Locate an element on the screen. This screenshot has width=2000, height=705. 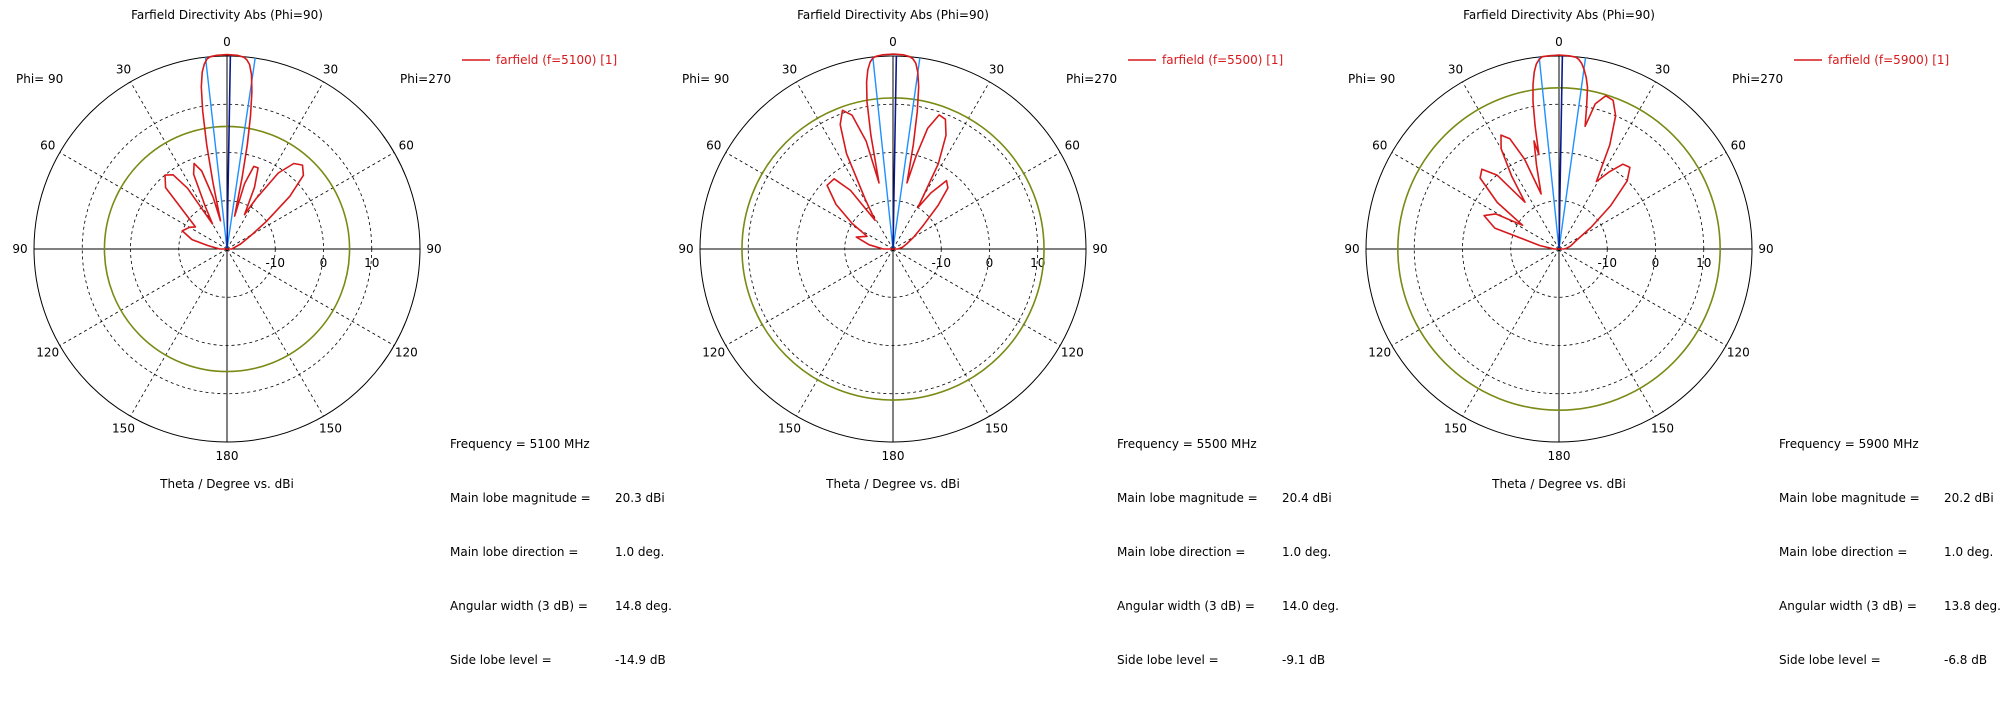
angle-label-180: 180 is located at coordinates (227, 456).